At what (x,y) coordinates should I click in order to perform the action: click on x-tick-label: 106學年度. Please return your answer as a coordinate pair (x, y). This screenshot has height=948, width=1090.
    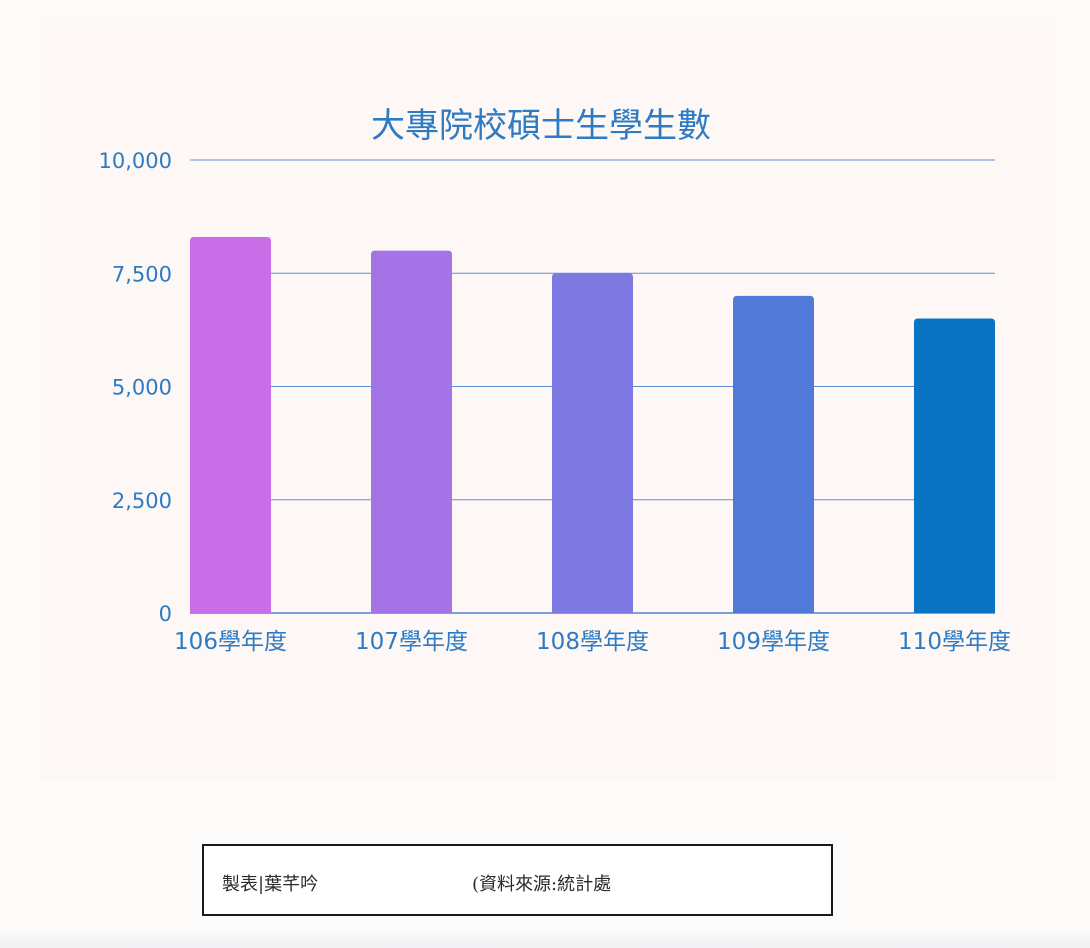
    Looking at the image, I should click on (230, 642).